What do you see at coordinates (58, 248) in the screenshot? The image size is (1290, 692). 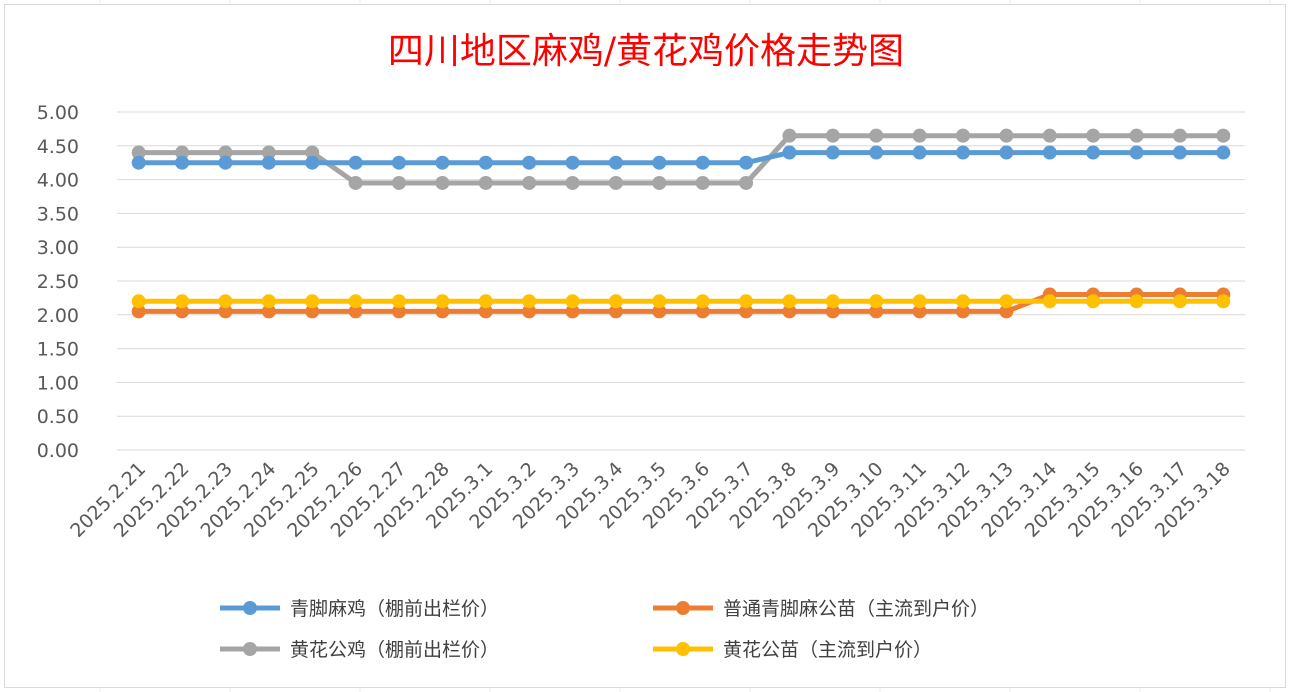 I see `y-tick-label: 3.00` at bounding box center [58, 248].